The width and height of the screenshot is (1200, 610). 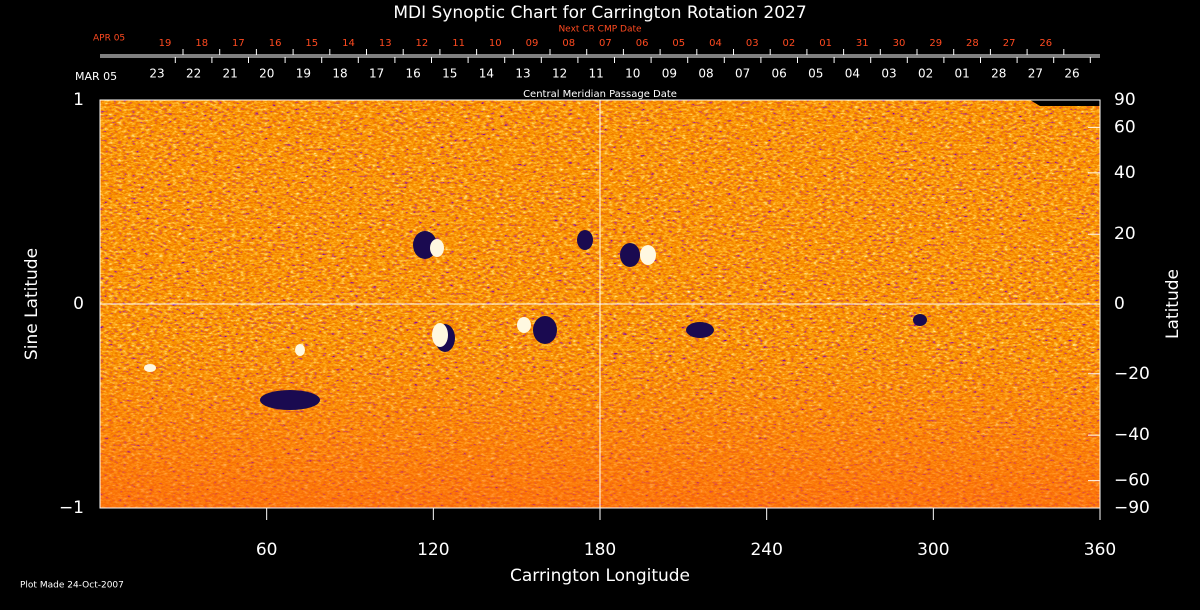 I want to click on cmp-date: 16, so click(x=413, y=74).